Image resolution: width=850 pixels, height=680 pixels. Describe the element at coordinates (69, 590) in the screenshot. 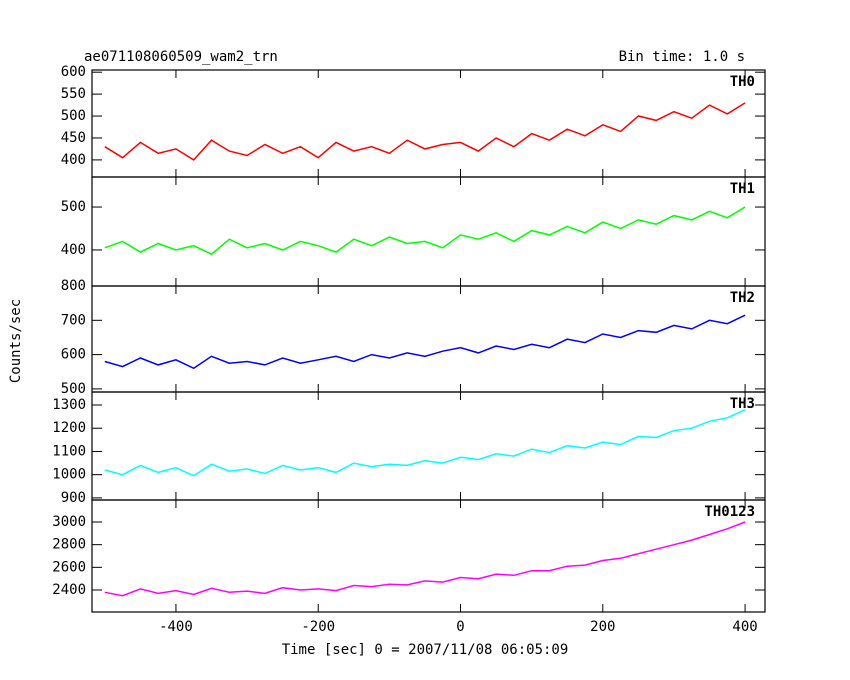

I see `y-tick-label: 2400` at that location.